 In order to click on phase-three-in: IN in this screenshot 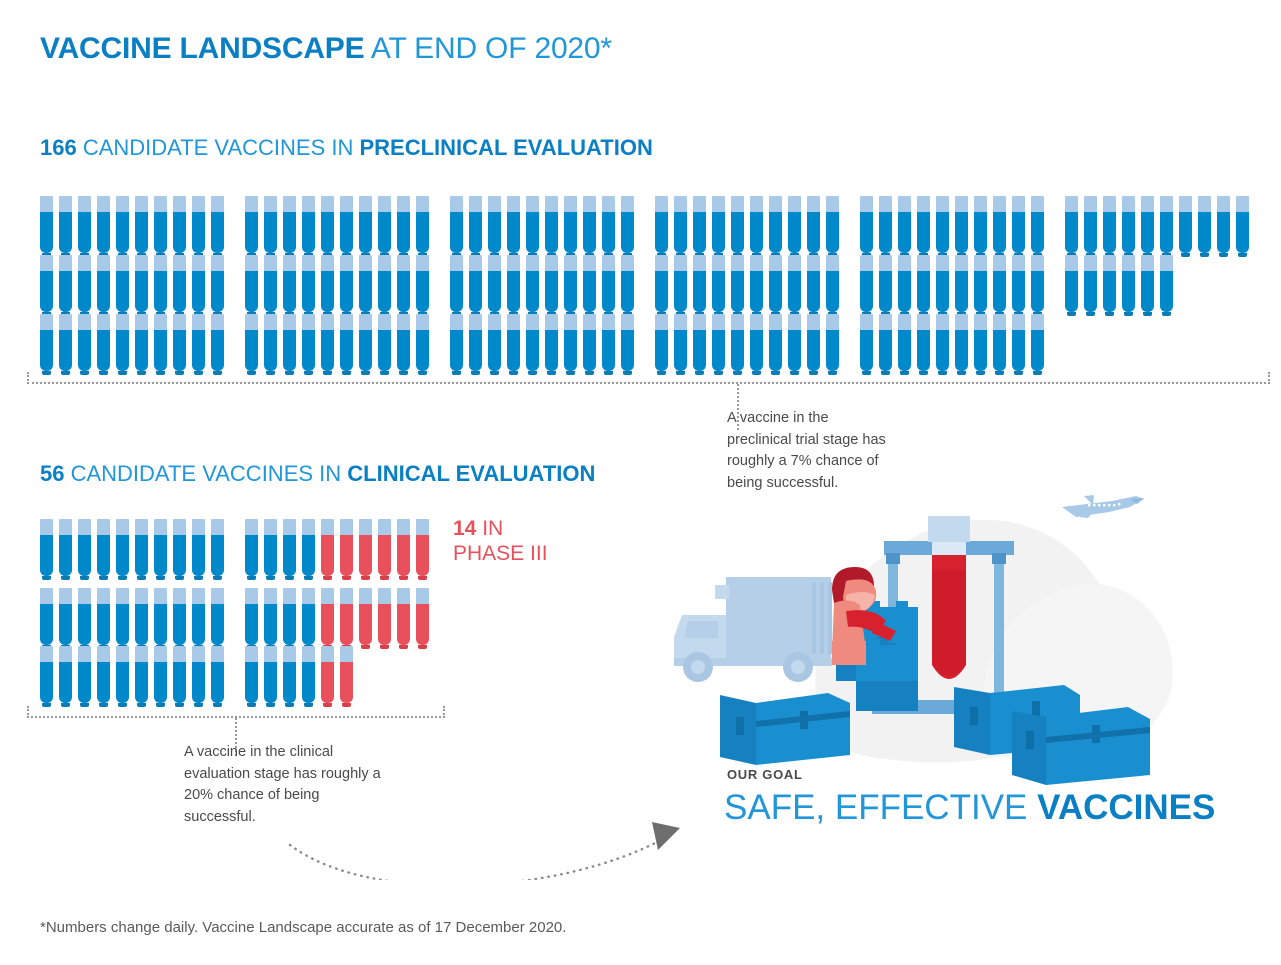, I will do `click(490, 528)`.